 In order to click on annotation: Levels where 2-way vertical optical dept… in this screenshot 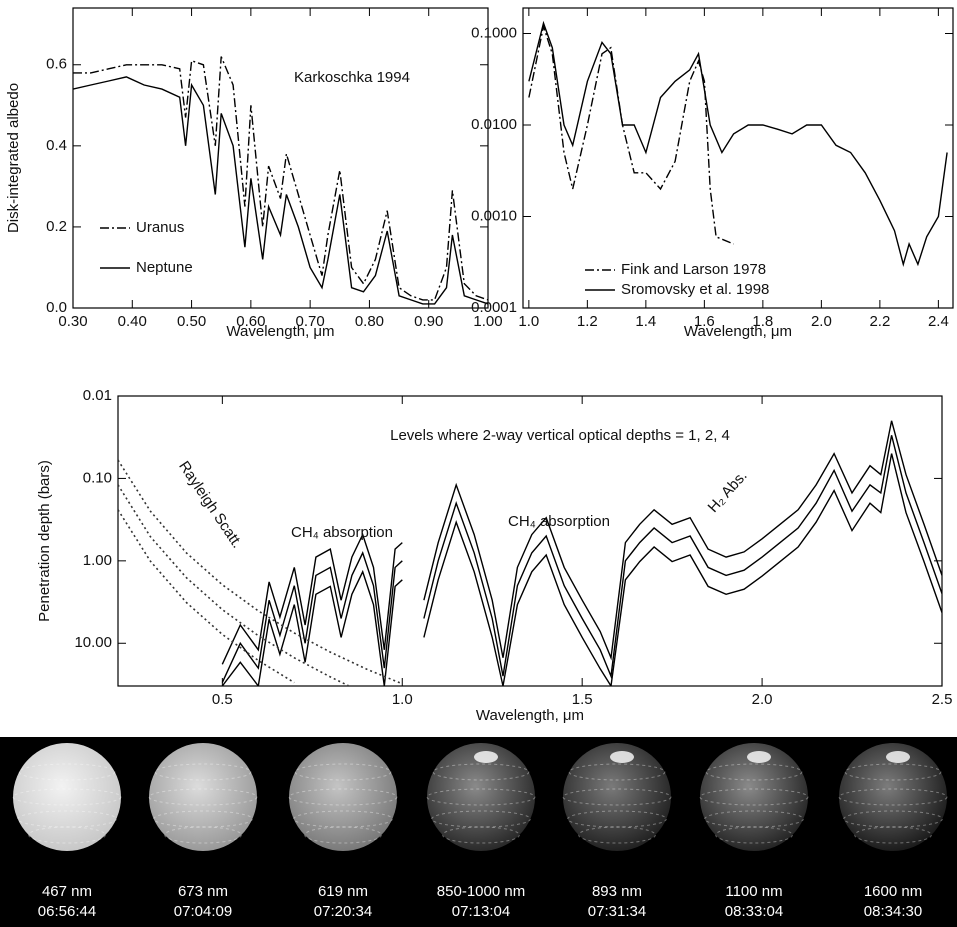, I will do `click(560, 435)`.